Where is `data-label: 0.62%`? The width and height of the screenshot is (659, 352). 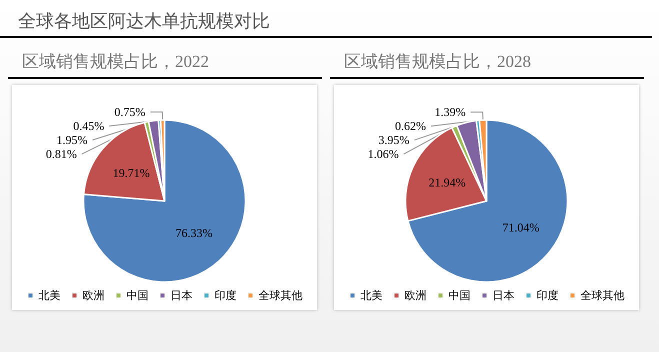
data-label: 0.62% is located at coordinates (410, 126).